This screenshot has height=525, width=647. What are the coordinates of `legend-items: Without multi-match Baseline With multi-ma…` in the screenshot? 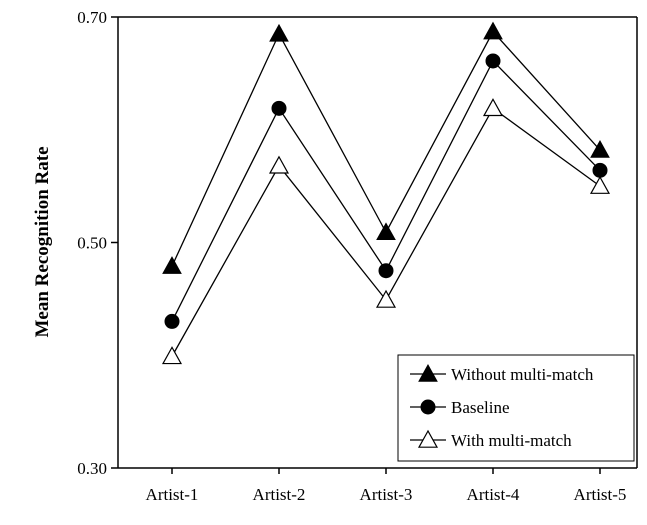 It's located at (502, 406).